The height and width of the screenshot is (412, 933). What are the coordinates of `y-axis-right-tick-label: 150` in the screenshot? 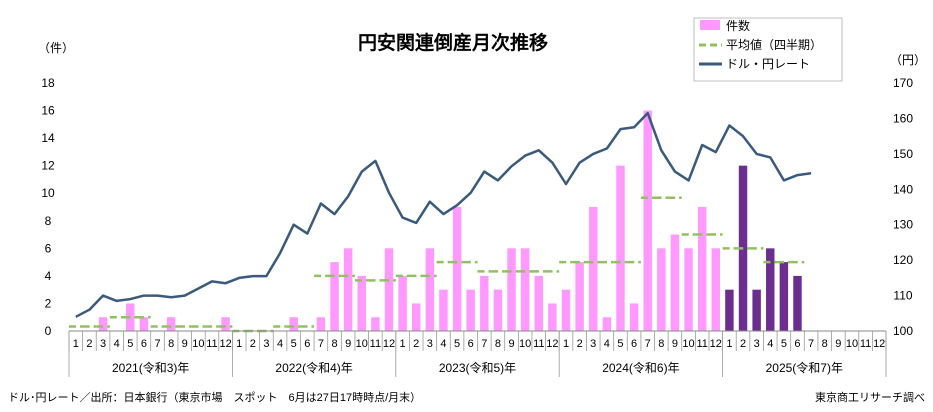 It's located at (903, 154).